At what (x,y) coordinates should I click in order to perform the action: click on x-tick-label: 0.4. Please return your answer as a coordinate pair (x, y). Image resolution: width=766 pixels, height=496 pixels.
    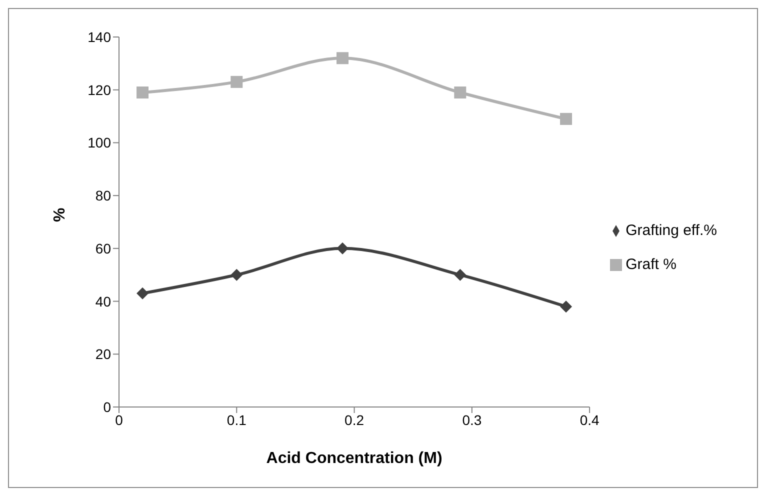
    Looking at the image, I should click on (590, 420).